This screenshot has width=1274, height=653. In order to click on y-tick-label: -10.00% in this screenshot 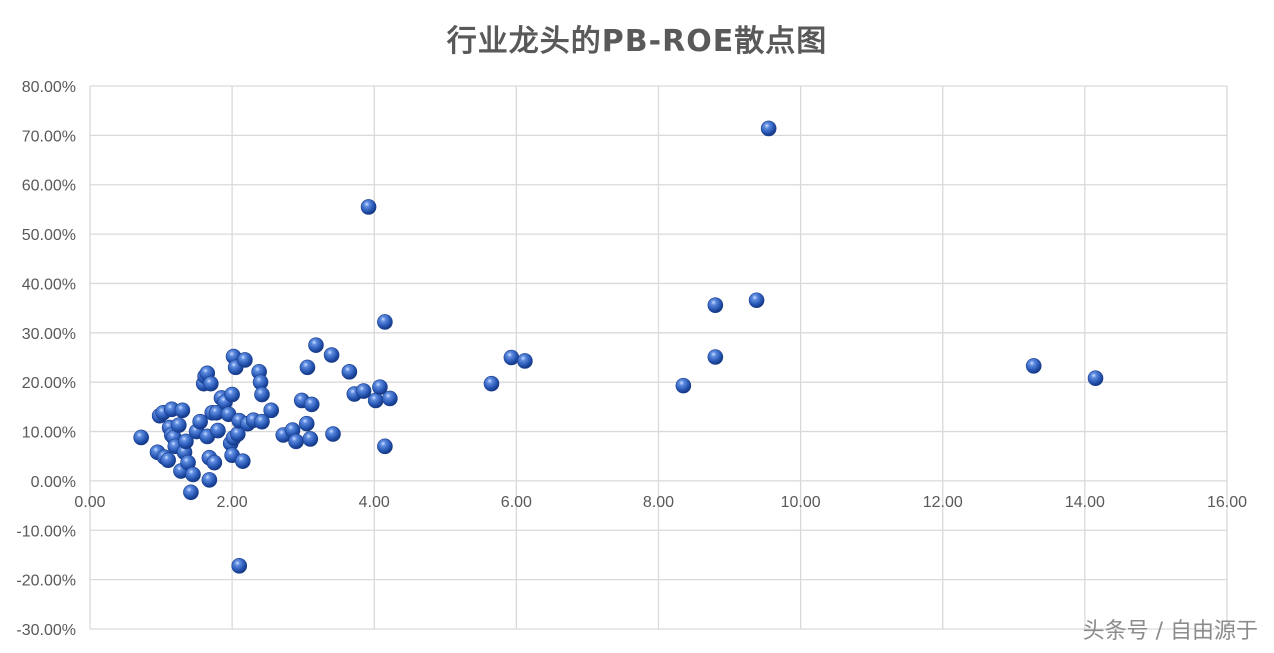, I will do `click(46, 531)`.